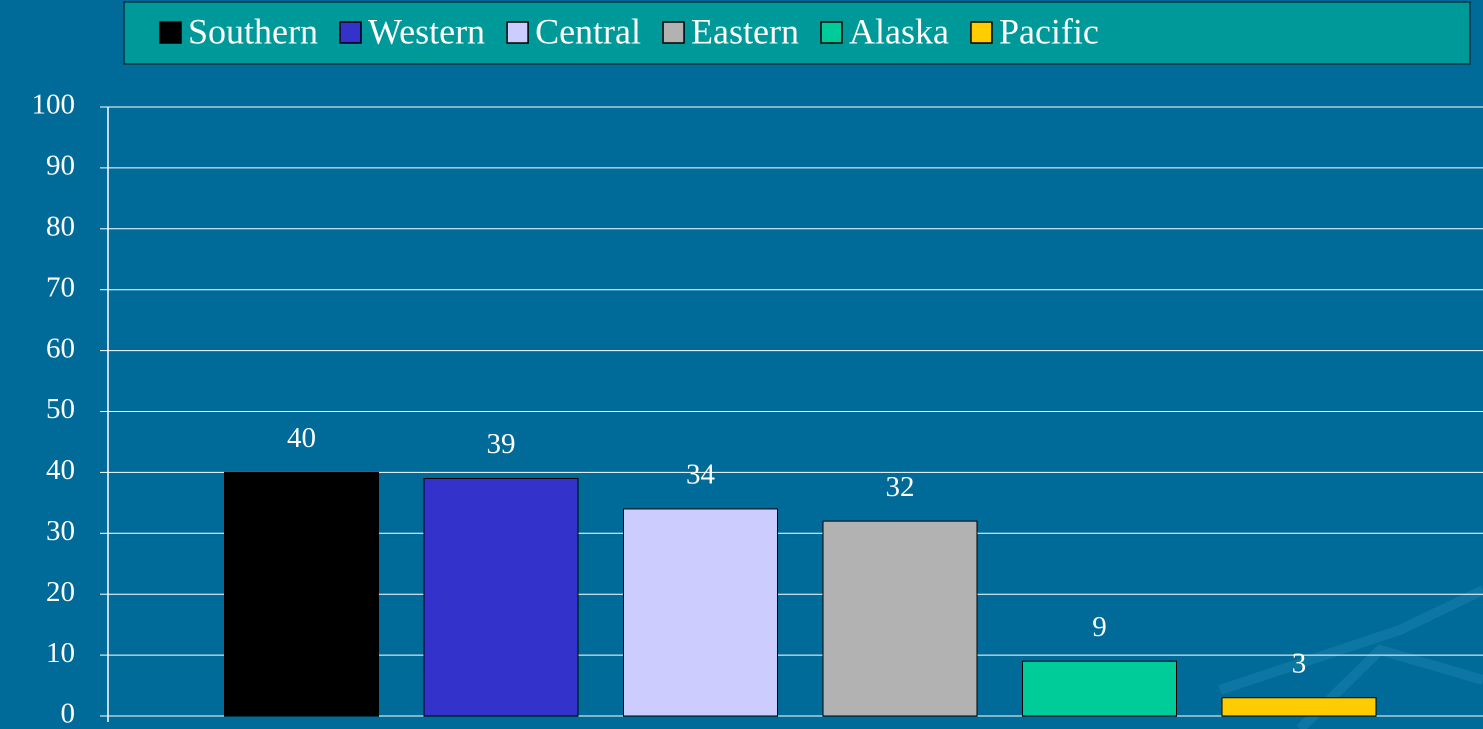 The width and height of the screenshot is (1483, 729). I want to click on y-tick-label: 30, so click(60, 531).